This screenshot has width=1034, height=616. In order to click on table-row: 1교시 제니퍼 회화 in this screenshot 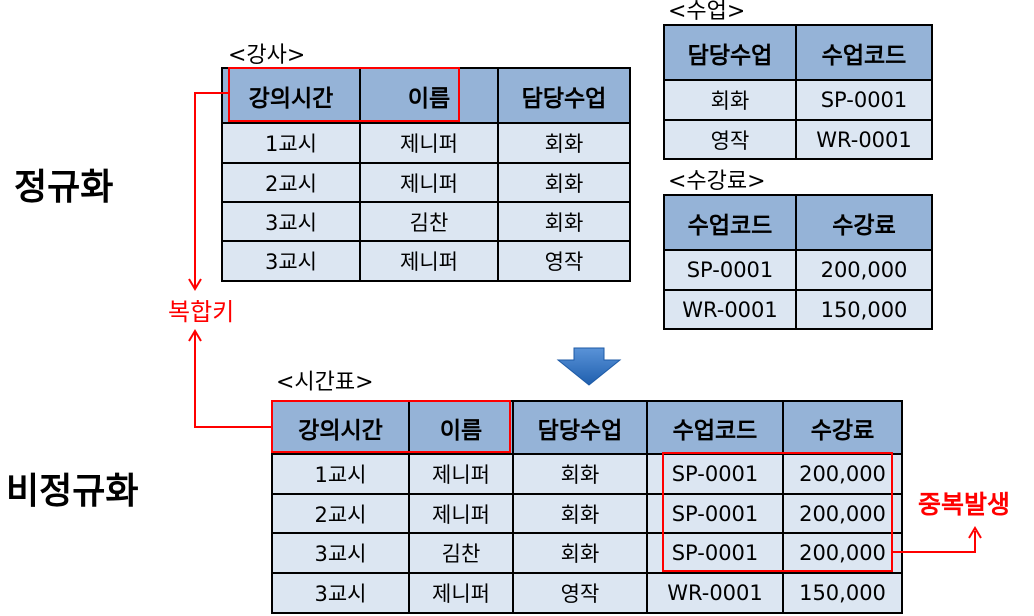, I will do `click(426, 143)`.